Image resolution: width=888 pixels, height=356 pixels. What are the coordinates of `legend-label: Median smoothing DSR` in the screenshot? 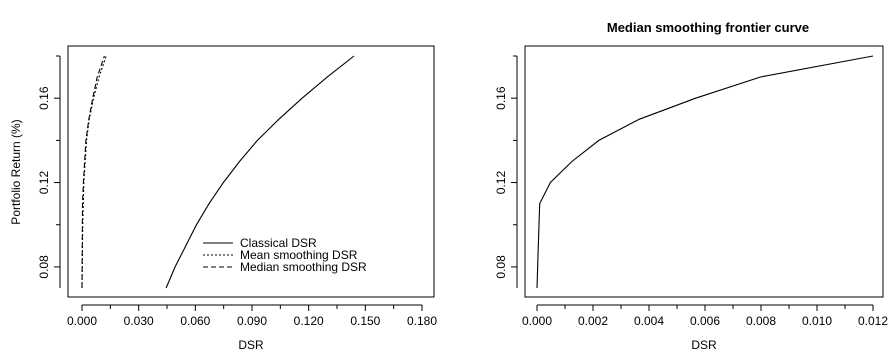 It's located at (303, 267).